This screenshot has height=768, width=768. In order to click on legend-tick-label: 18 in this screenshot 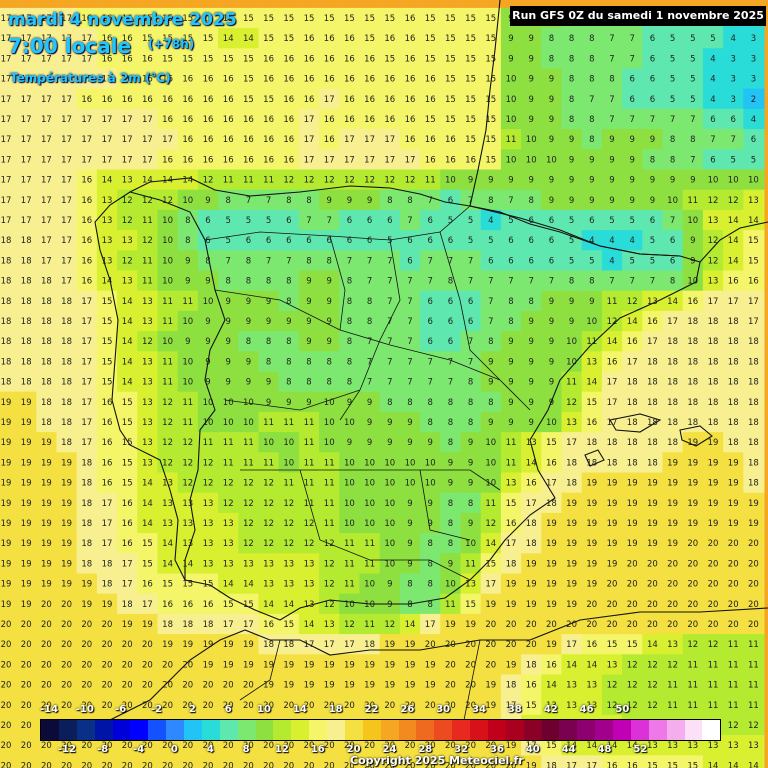, I will do `click(335, 709)`.